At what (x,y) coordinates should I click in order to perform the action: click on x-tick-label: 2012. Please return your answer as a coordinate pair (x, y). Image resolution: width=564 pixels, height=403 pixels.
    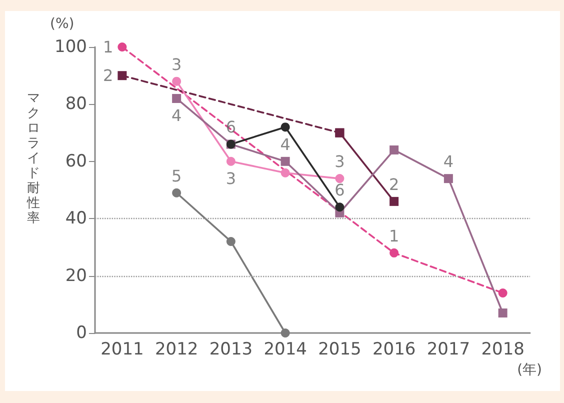
    Looking at the image, I should click on (176, 350).